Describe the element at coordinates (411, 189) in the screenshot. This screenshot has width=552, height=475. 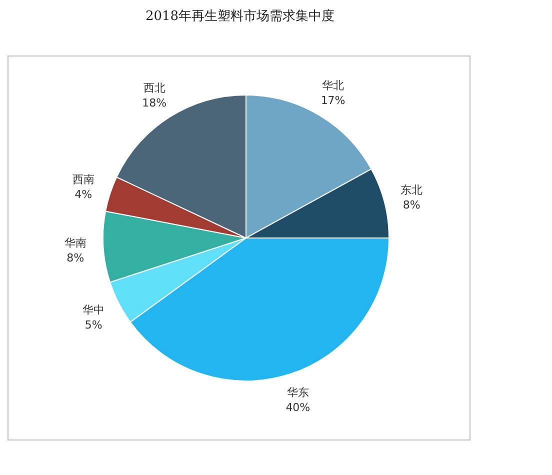
I see `slice-label: 东北` at that location.